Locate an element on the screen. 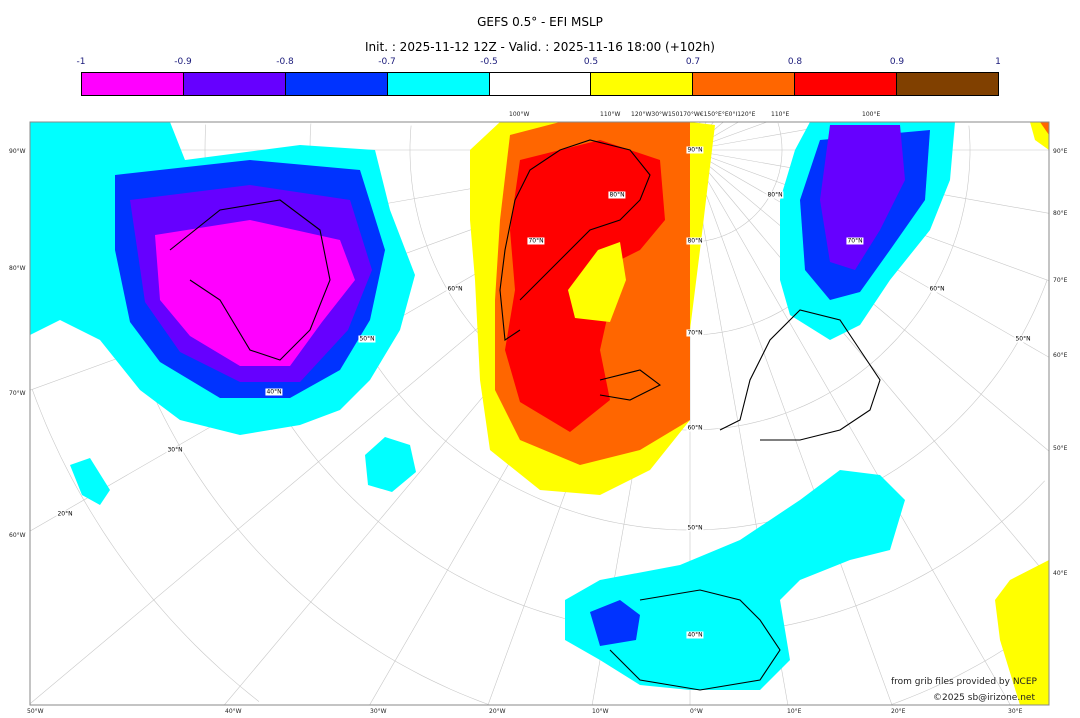 Image resolution: width=1080 pixels, height=718 pixels. colorbar-tick: -0.5 is located at coordinates (489, 62).